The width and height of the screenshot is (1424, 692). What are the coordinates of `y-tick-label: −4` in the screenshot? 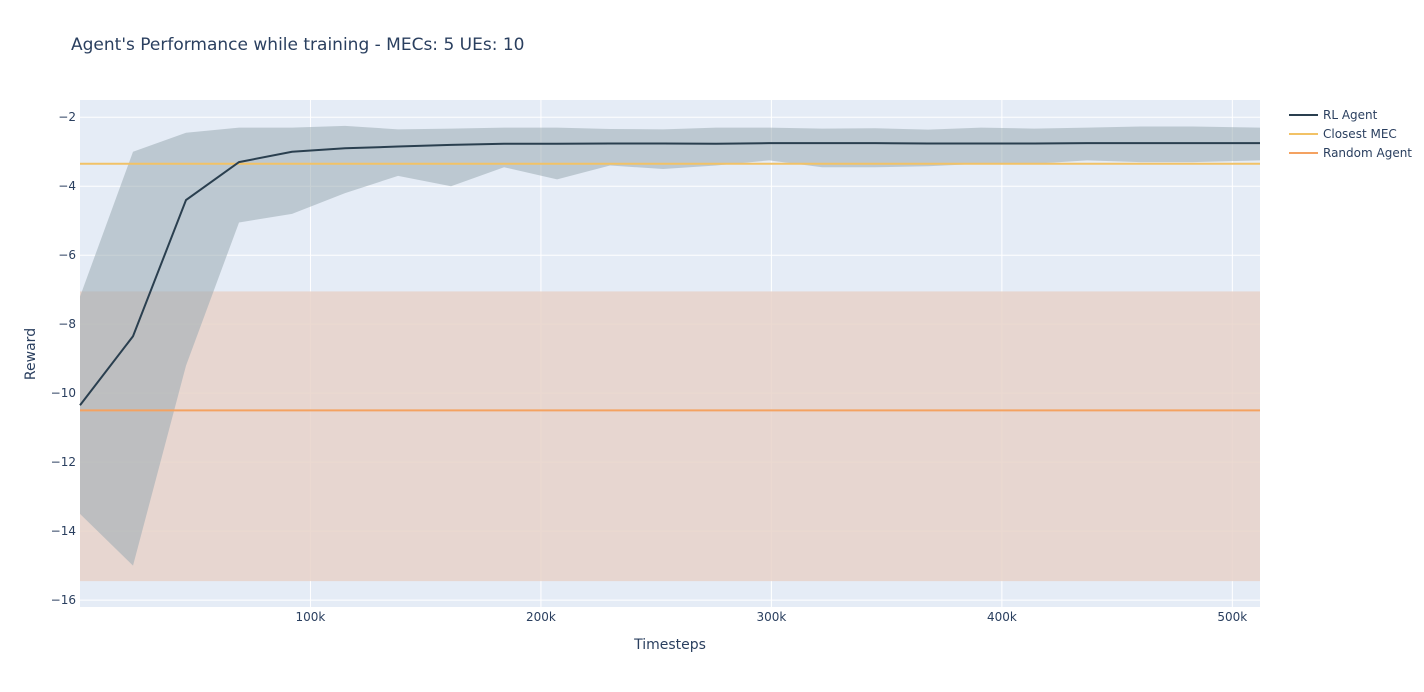 It's located at (67, 186).